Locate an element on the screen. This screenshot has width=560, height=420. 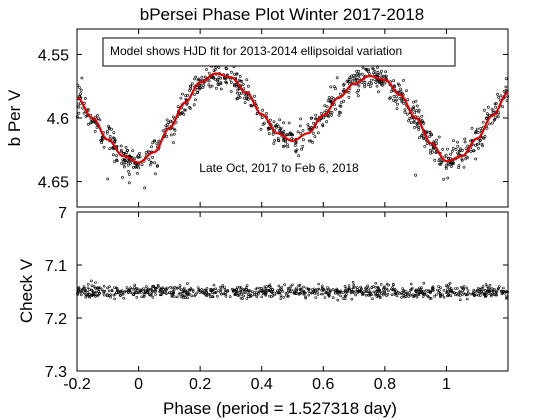
top-y-tick-label: 4.65 is located at coordinates (53, 183).